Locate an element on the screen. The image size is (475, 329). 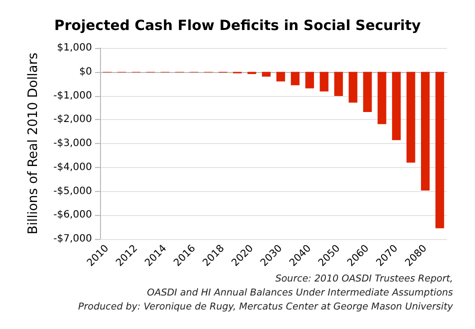
y-tick-label: -$4,000 is located at coordinates (72, 167).